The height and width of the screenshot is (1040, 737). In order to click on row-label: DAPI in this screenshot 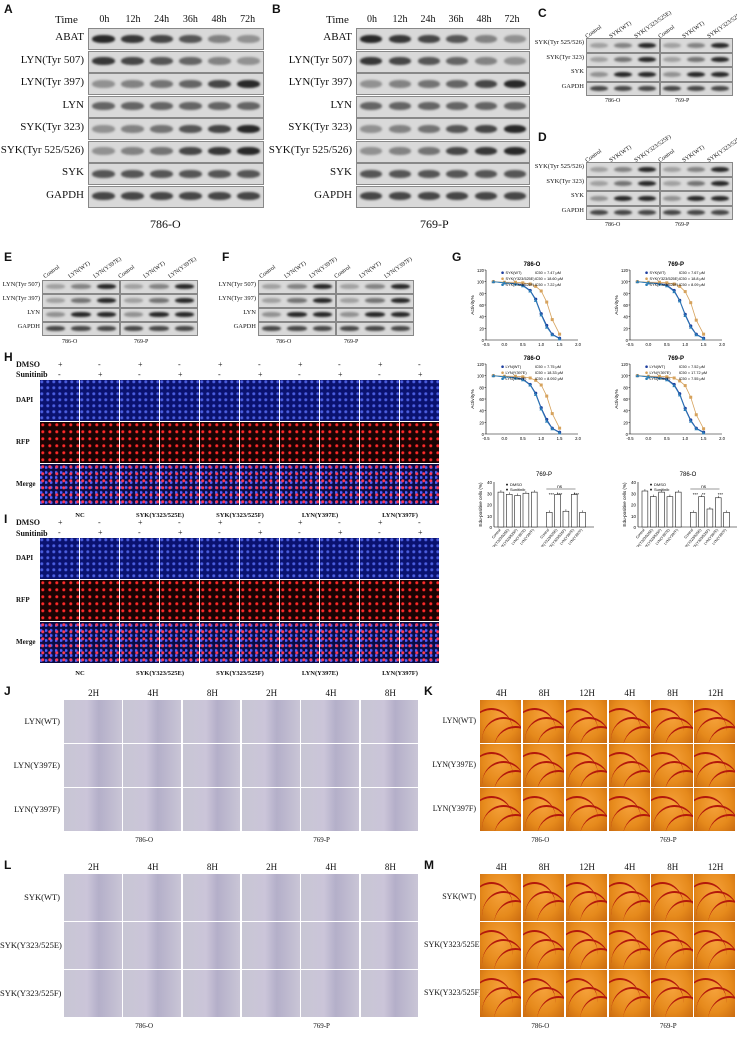, I will do `click(25, 558)`.